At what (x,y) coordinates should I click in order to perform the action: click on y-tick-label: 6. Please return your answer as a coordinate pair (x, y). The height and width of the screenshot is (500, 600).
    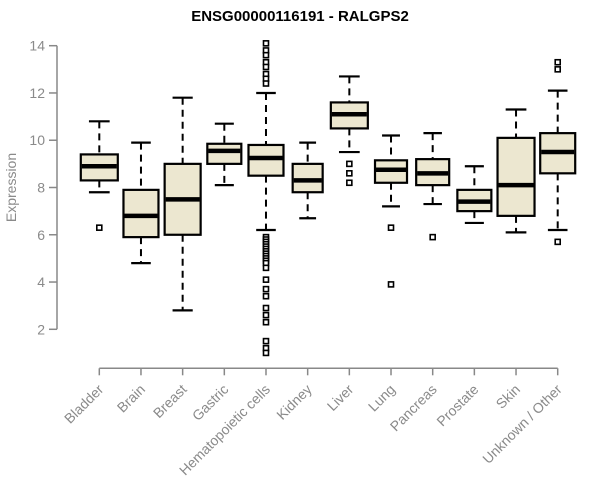
    Looking at the image, I should click on (41, 235).